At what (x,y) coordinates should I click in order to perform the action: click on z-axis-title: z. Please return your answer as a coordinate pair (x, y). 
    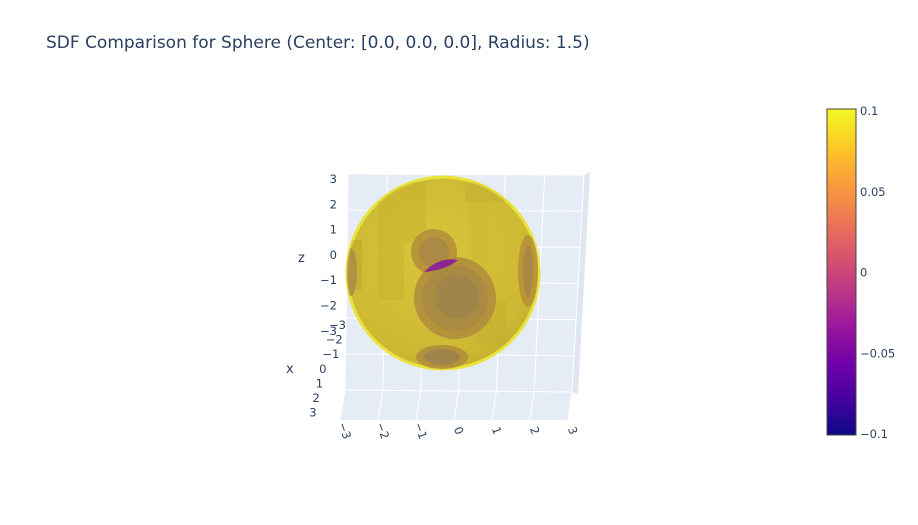
    Looking at the image, I should click on (301, 258).